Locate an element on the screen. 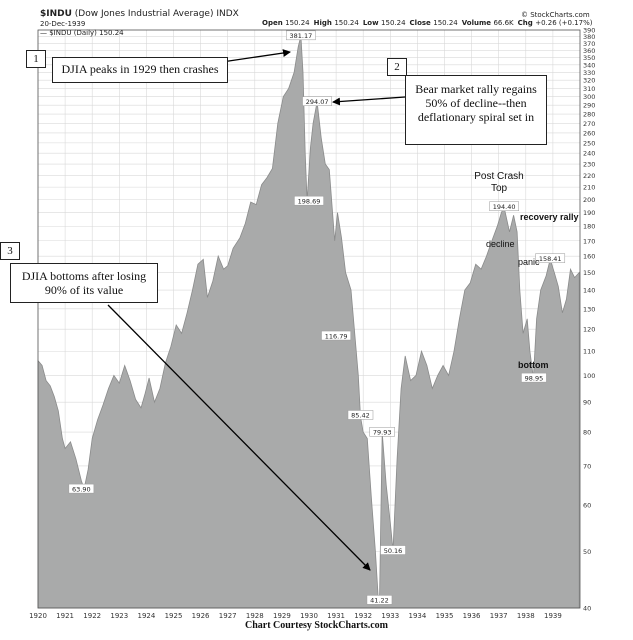  callout-1-number: 1 is located at coordinates (36, 59).